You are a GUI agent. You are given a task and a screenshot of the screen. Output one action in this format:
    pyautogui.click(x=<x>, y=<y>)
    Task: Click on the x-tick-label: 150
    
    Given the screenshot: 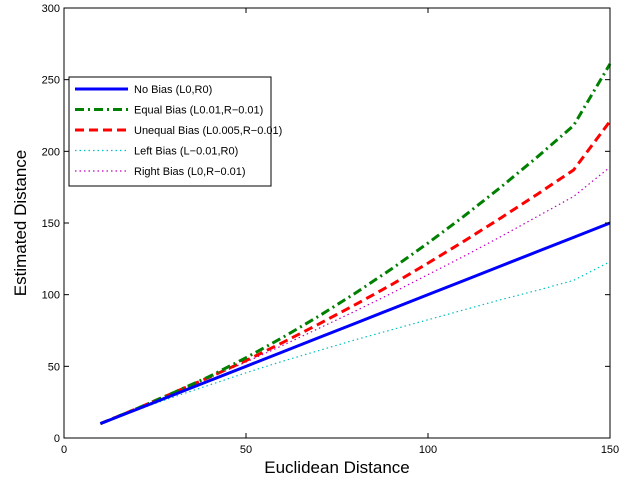 What is the action you would take?
    pyautogui.click(x=610, y=450)
    